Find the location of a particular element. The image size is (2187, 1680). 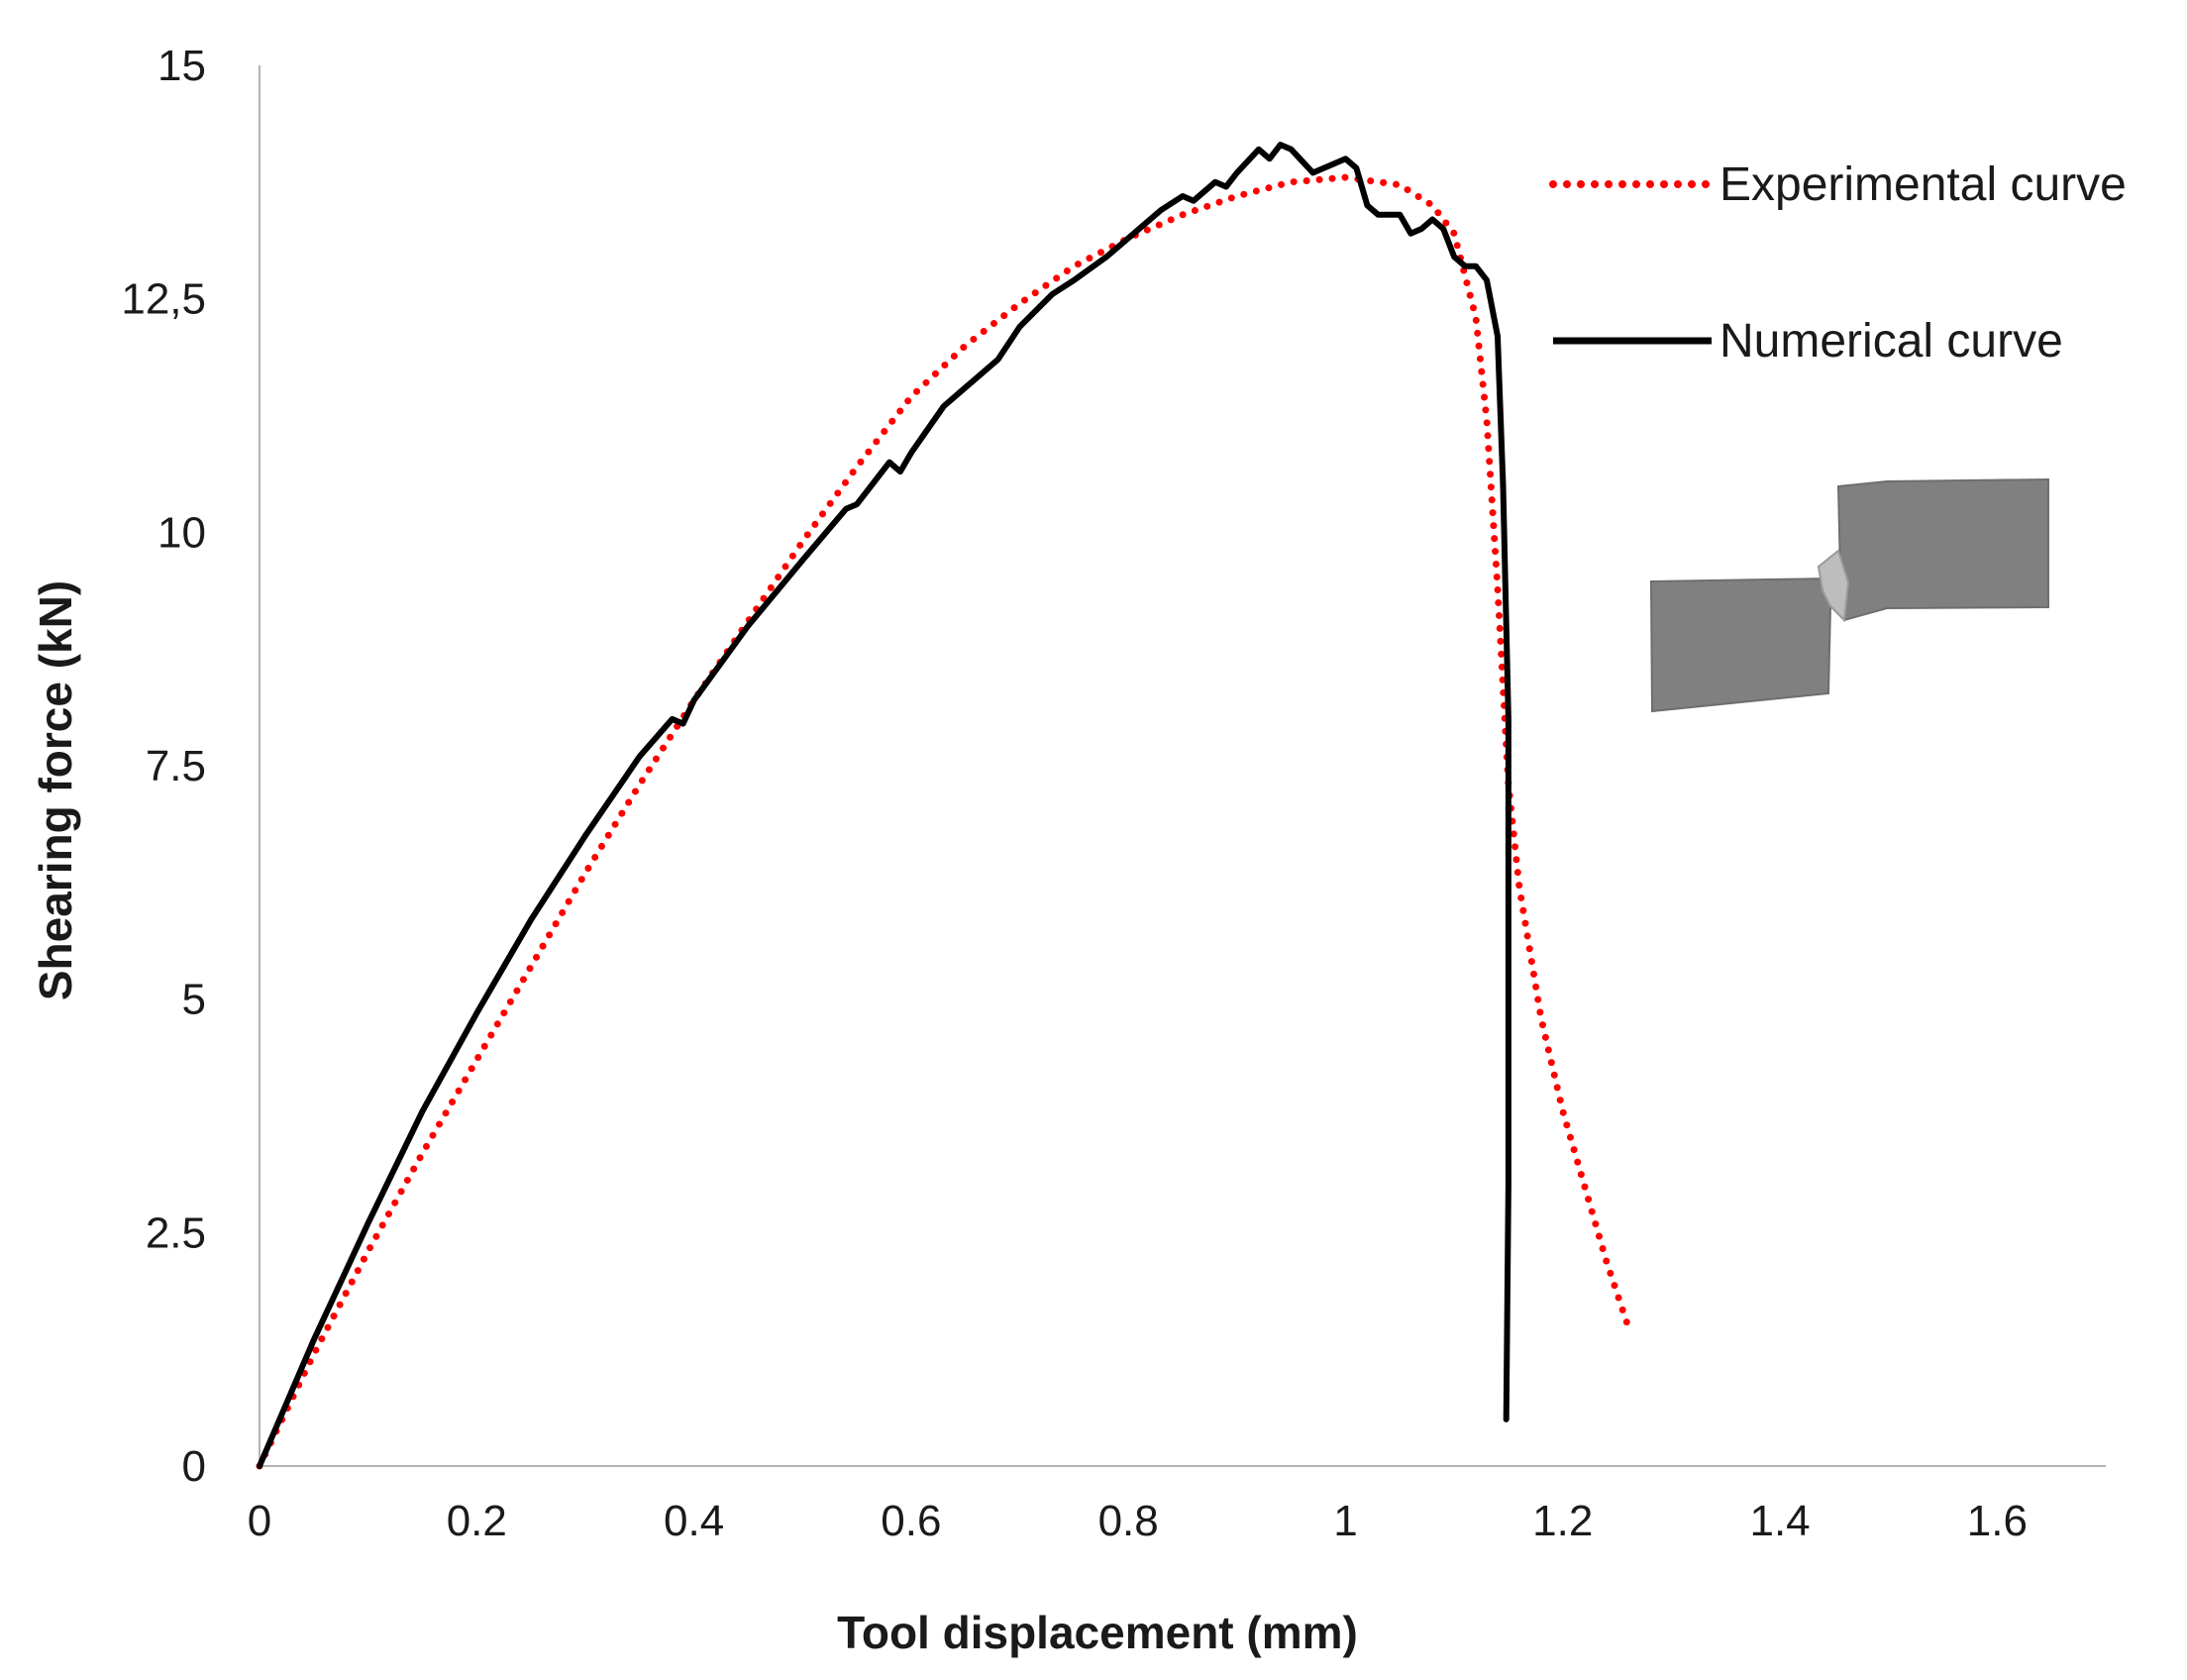

x-tick-label: 1.2 is located at coordinates (1562, 1521).